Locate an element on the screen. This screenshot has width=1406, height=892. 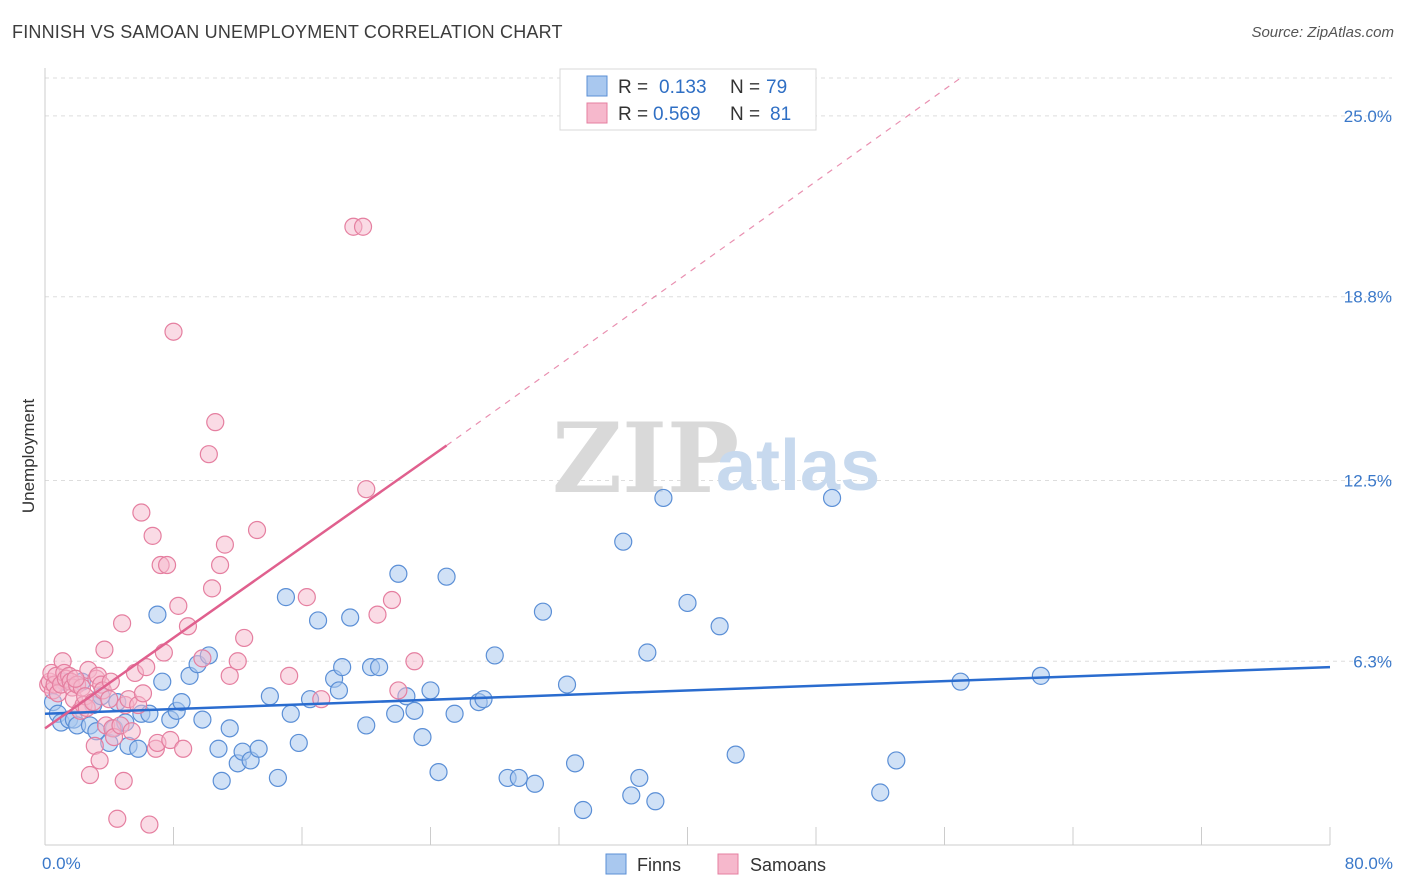
series-legend: Finns Samoans is located at coordinates (715, 864).